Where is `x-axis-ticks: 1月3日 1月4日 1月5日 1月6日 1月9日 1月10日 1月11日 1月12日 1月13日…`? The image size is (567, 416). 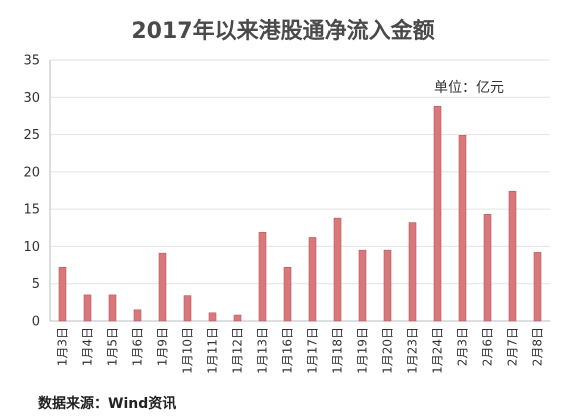
x-axis-ticks: 1月3日 1月4日 1月5日 1月6日 1月9日 1月10日 1月11日 1月12日 1月13日… is located at coordinates (300, 350).